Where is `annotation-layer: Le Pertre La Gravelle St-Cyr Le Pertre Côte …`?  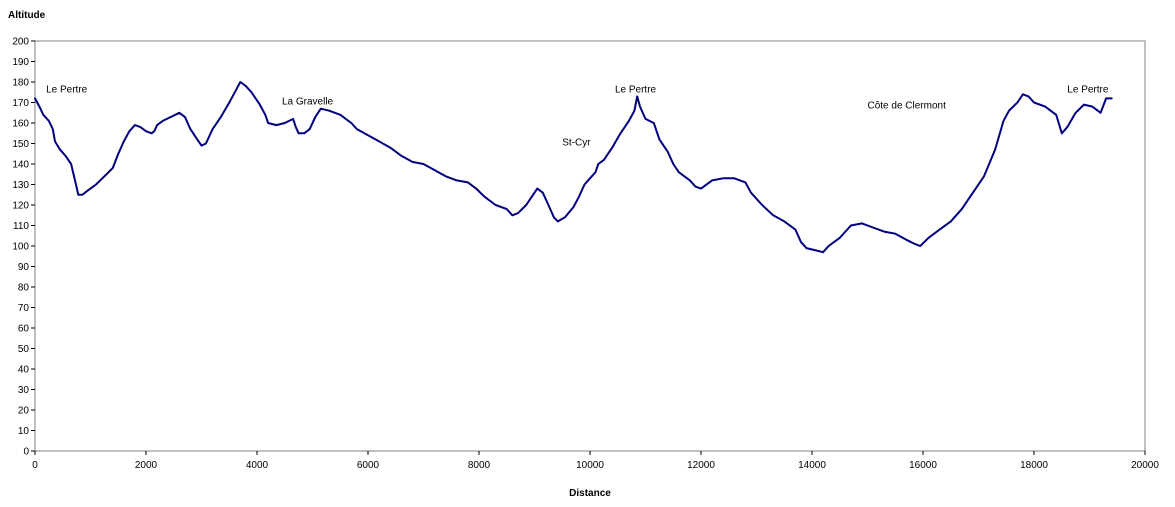
annotation-layer: Le Pertre La Gravelle St-Cyr Le Pertre Côte … is located at coordinates (577, 116).